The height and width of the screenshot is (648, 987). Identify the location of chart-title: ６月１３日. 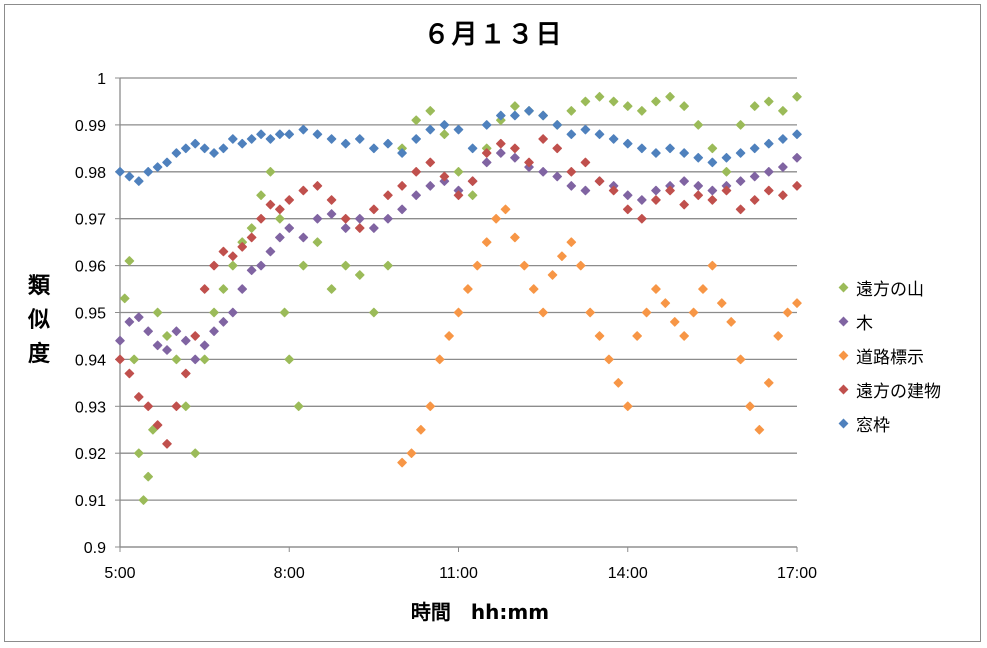
(493, 35).